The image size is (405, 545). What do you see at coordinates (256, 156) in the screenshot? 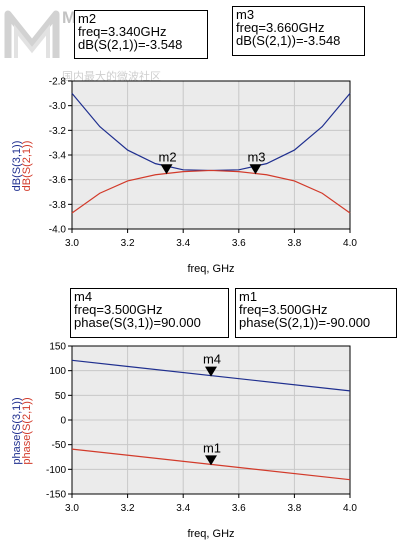
I see `marker-label: m3` at bounding box center [256, 156].